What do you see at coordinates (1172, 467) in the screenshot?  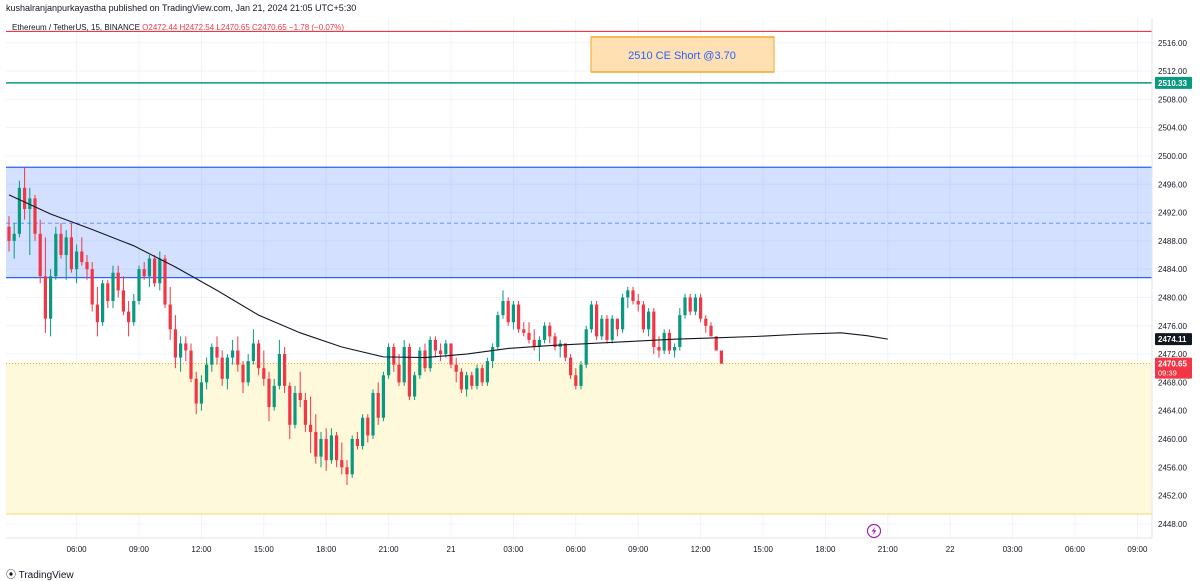 I see `price-tick-label: 2456.00` at bounding box center [1172, 467].